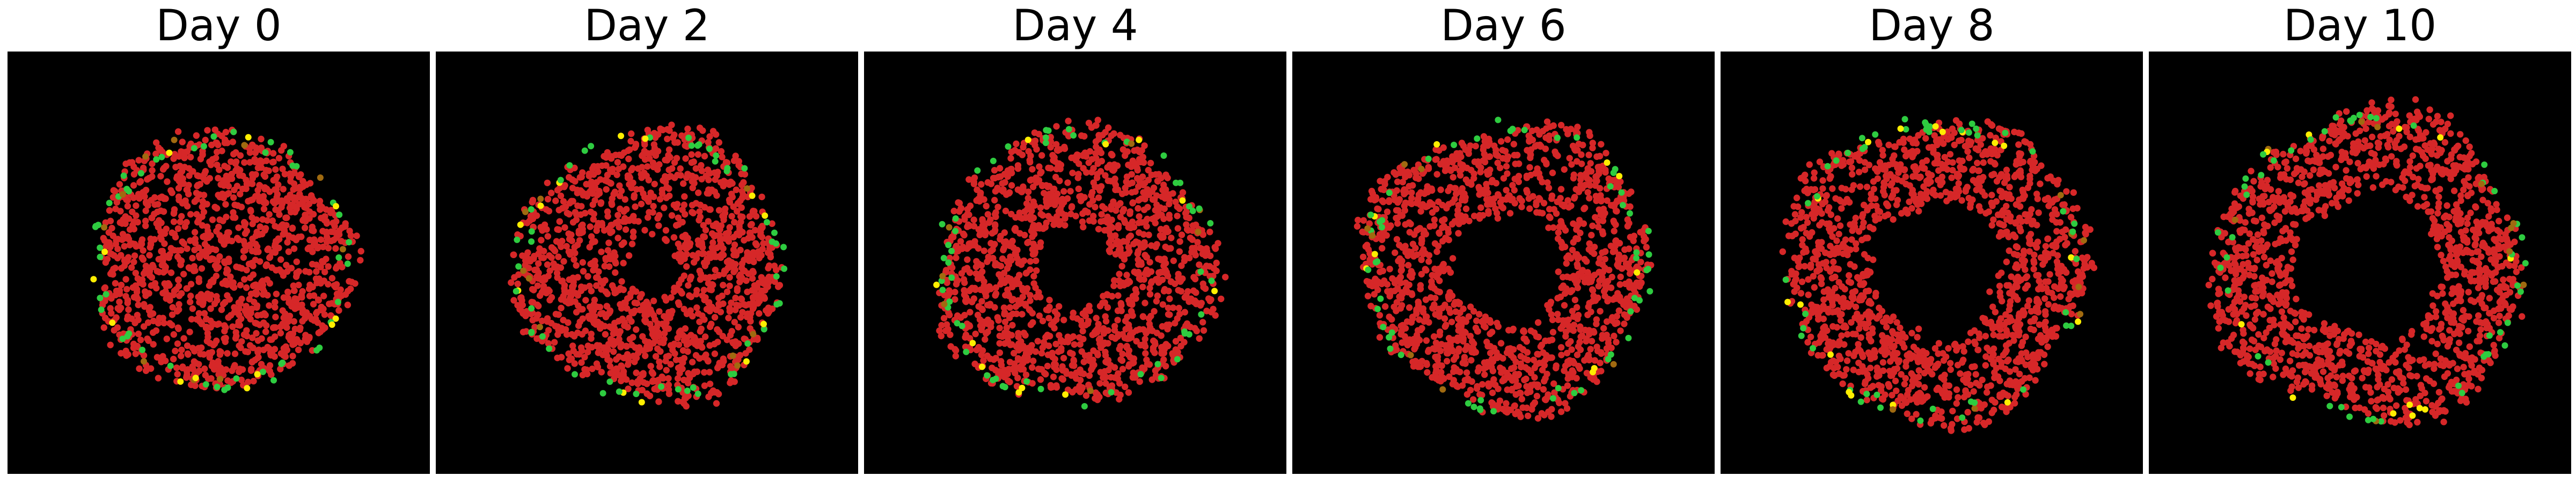 This screenshot has height=483, width=2576. Describe the element at coordinates (647, 25) in the screenshot. I see `panel-title: Day 2` at that location.